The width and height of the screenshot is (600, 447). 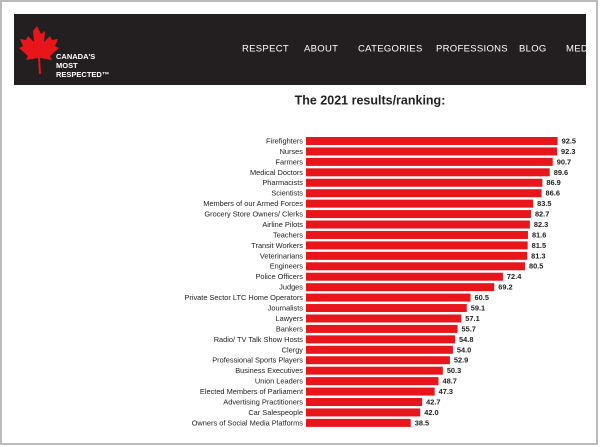 What do you see at coordinates (472, 49) in the screenshot?
I see `nav-link: PROFESSIONS` at bounding box center [472, 49].